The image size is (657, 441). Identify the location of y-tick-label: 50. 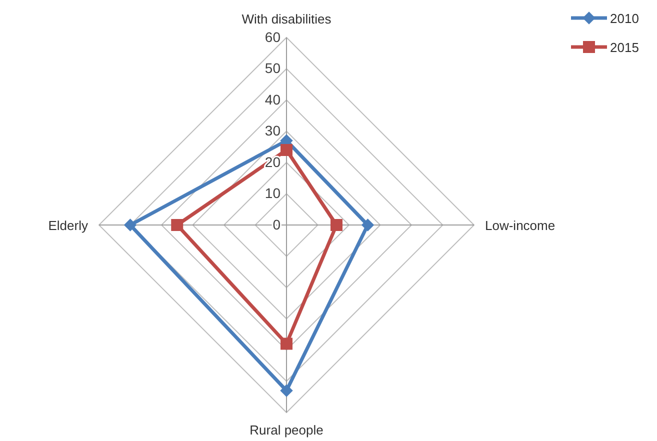
(272, 68).